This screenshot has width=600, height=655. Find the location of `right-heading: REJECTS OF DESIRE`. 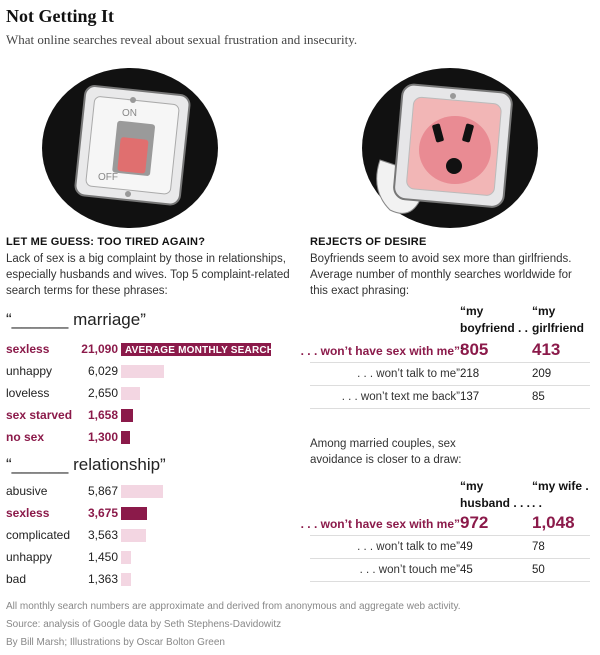

right-heading: REJECTS OF DESIRE is located at coordinates (368, 242).